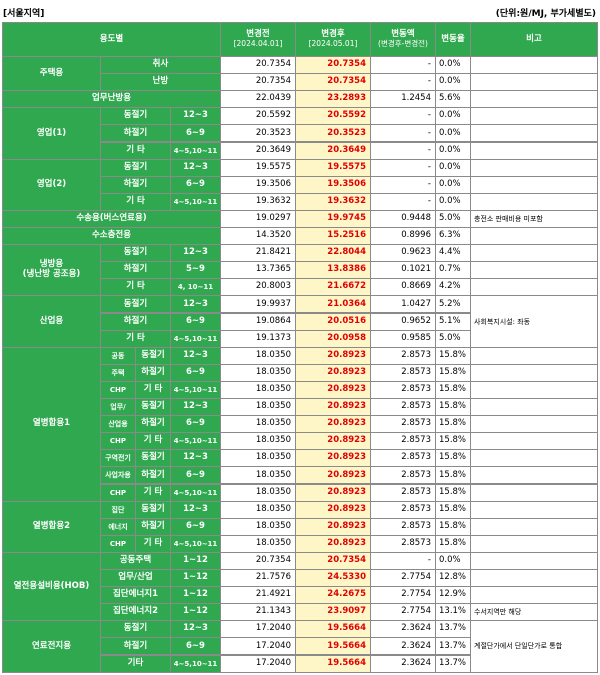  Describe the element at coordinates (333, 150) in the screenshot. I see `after-value: 20.3649` at that location.